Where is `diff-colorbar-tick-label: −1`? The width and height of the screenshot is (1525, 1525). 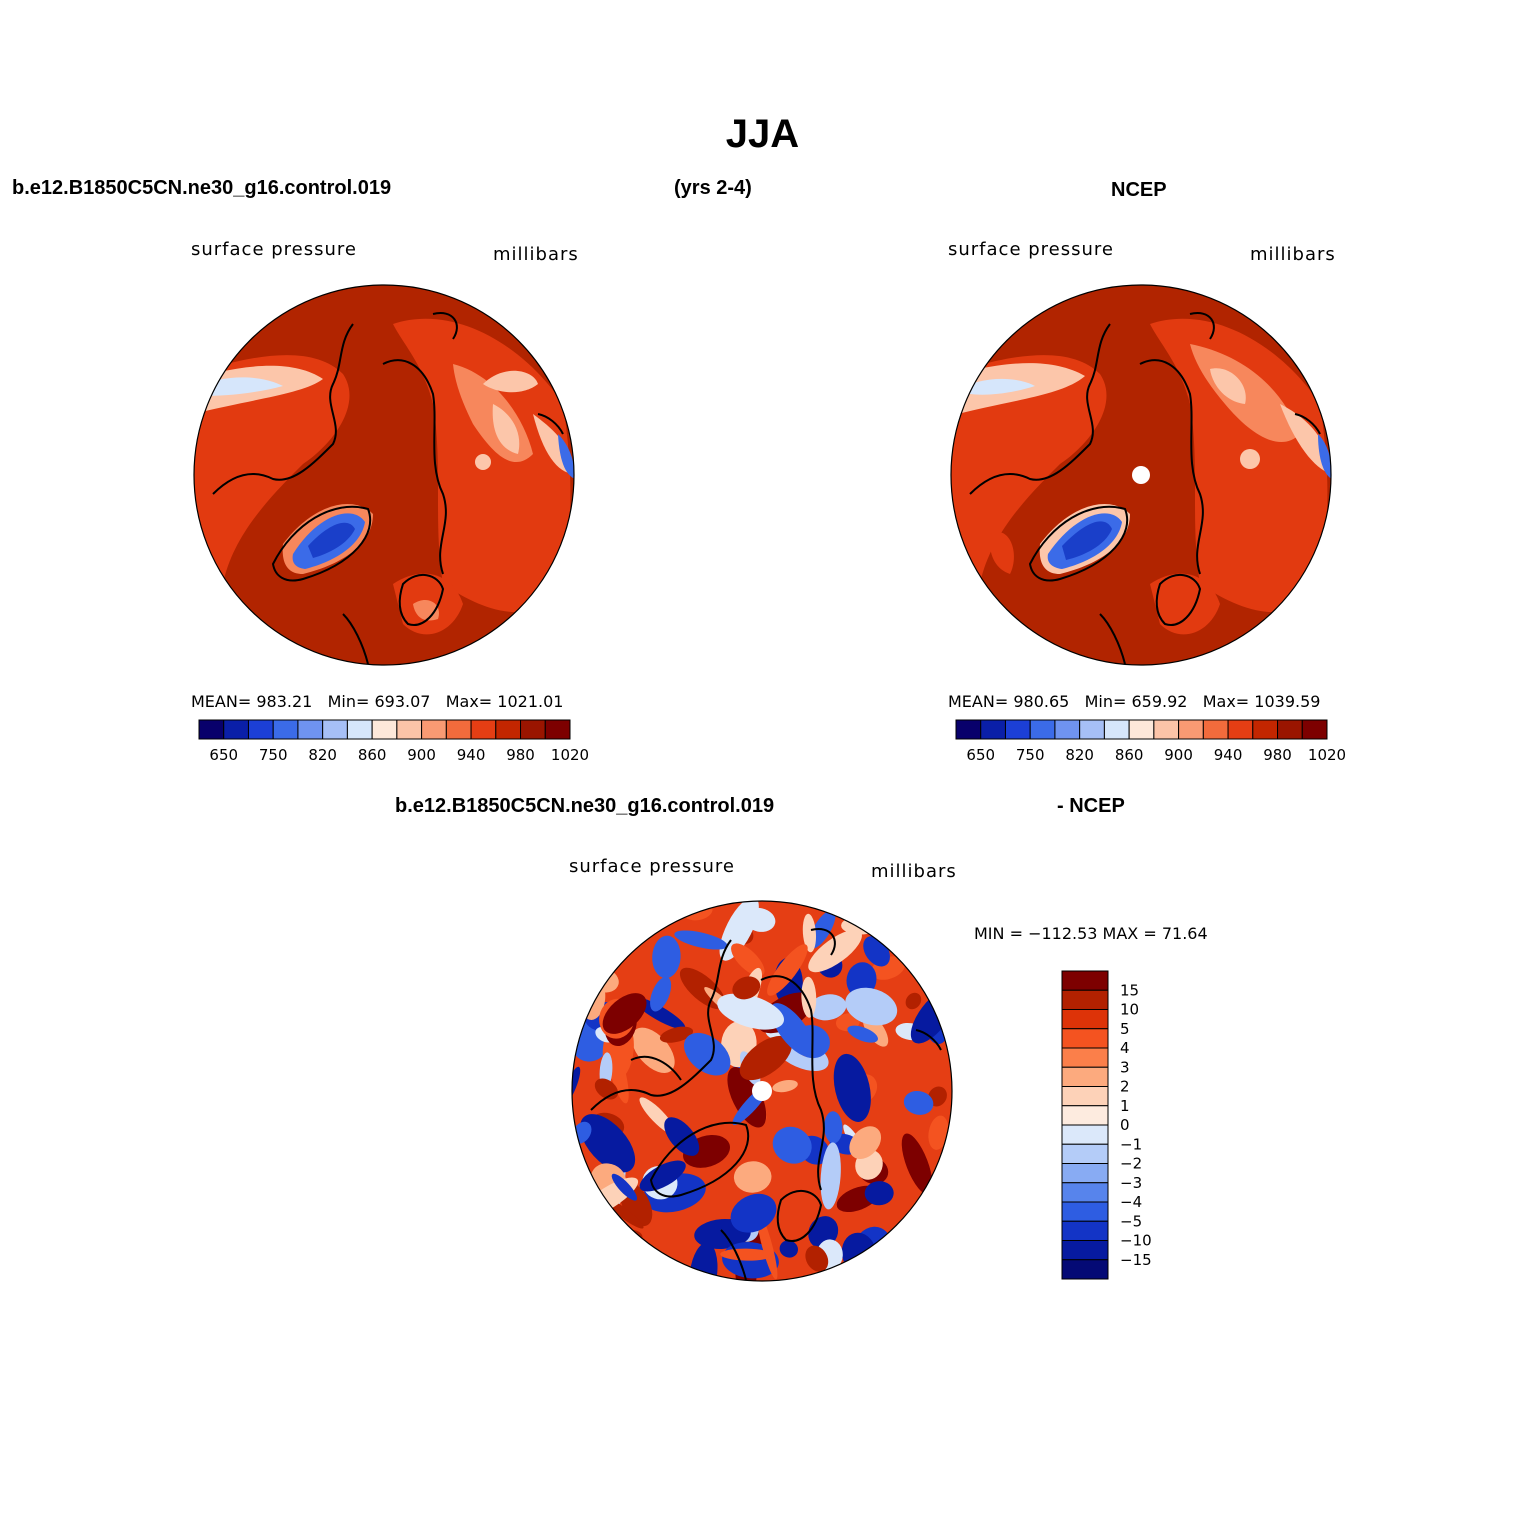
diff-colorbar-tick-label: −1 is located at coordinates (1131, 1144).